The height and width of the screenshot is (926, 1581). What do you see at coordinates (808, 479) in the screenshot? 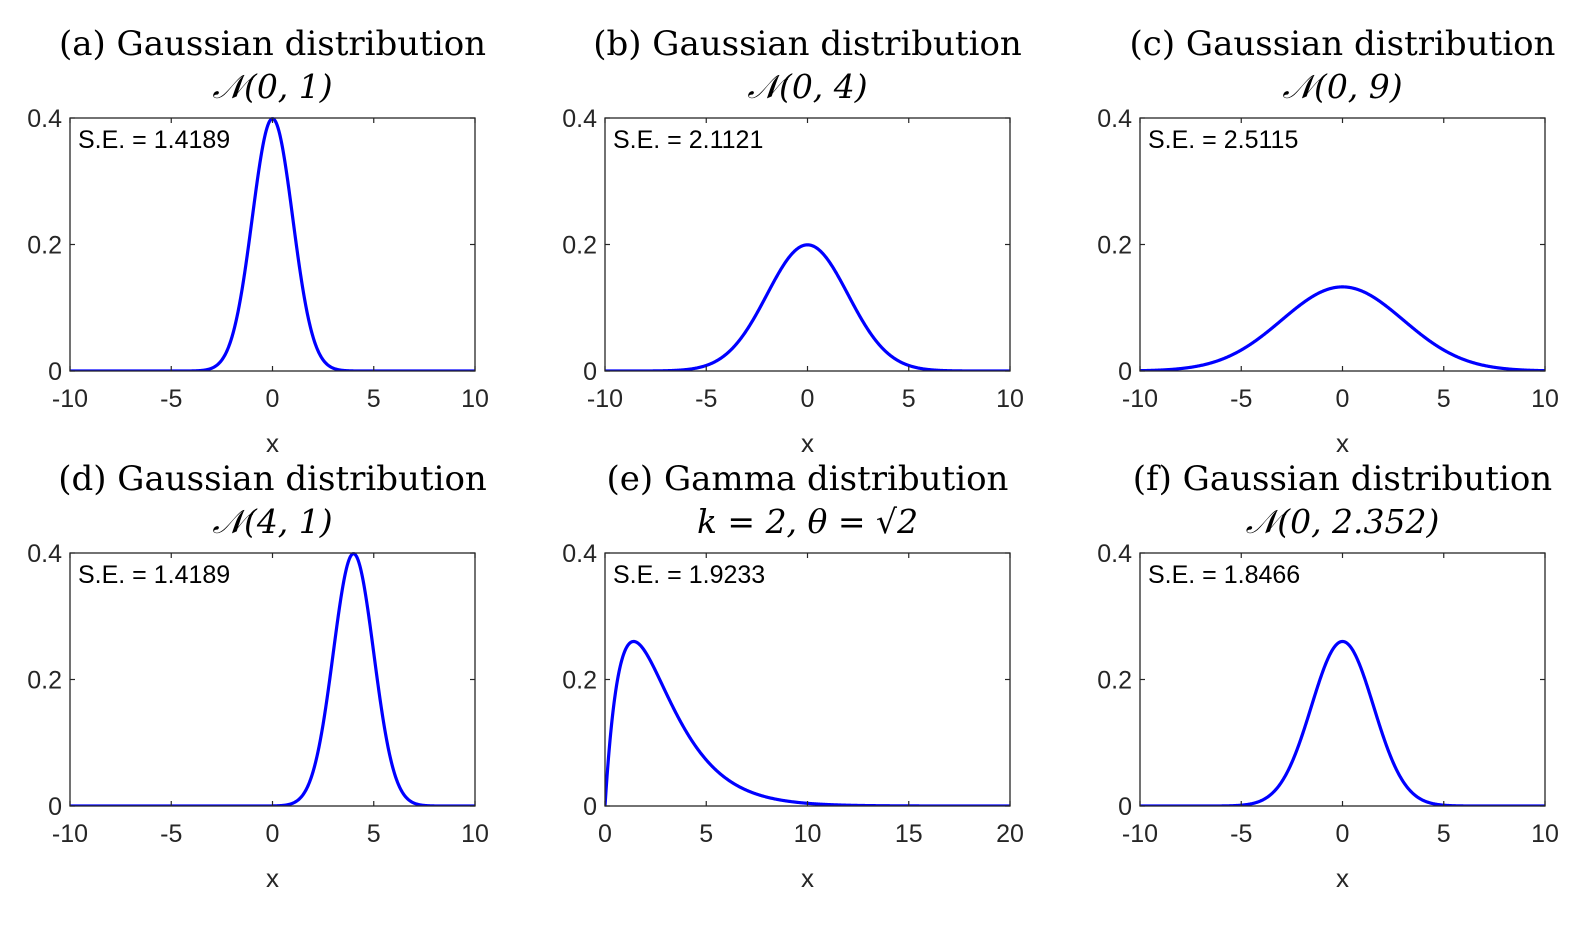
I see `chart-title: (e) Gamma distribution` at bounding box center [808, 479].